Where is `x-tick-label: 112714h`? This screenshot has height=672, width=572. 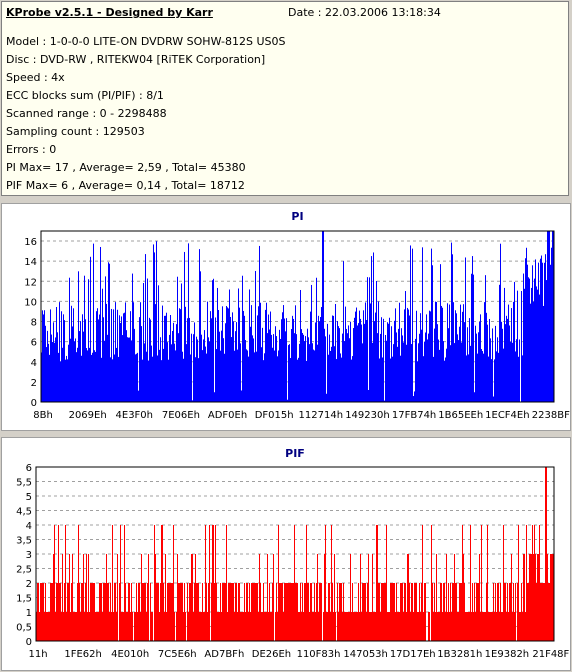 x-tick-label: 112714h is located at coordinates (321, 415).